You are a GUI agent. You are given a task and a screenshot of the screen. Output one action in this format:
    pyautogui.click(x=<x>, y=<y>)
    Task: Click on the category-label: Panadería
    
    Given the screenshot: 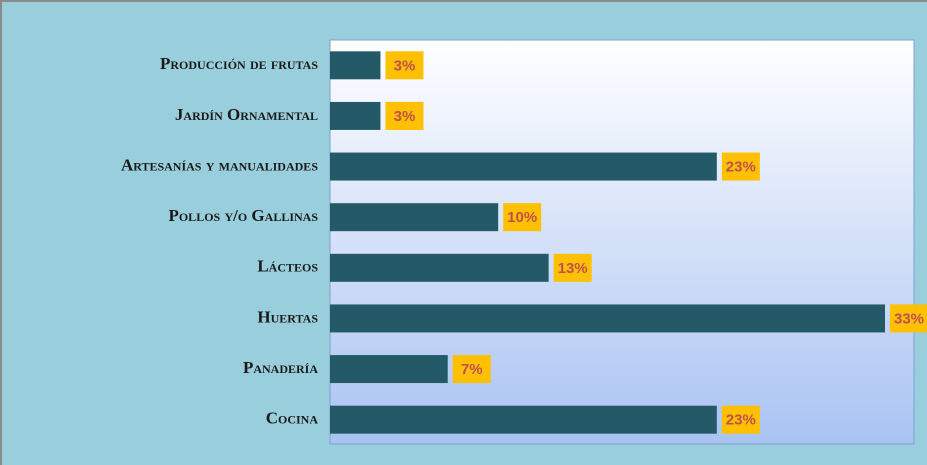 What is the action you would take?
    pyautogui.click(x=280, y=367)
    